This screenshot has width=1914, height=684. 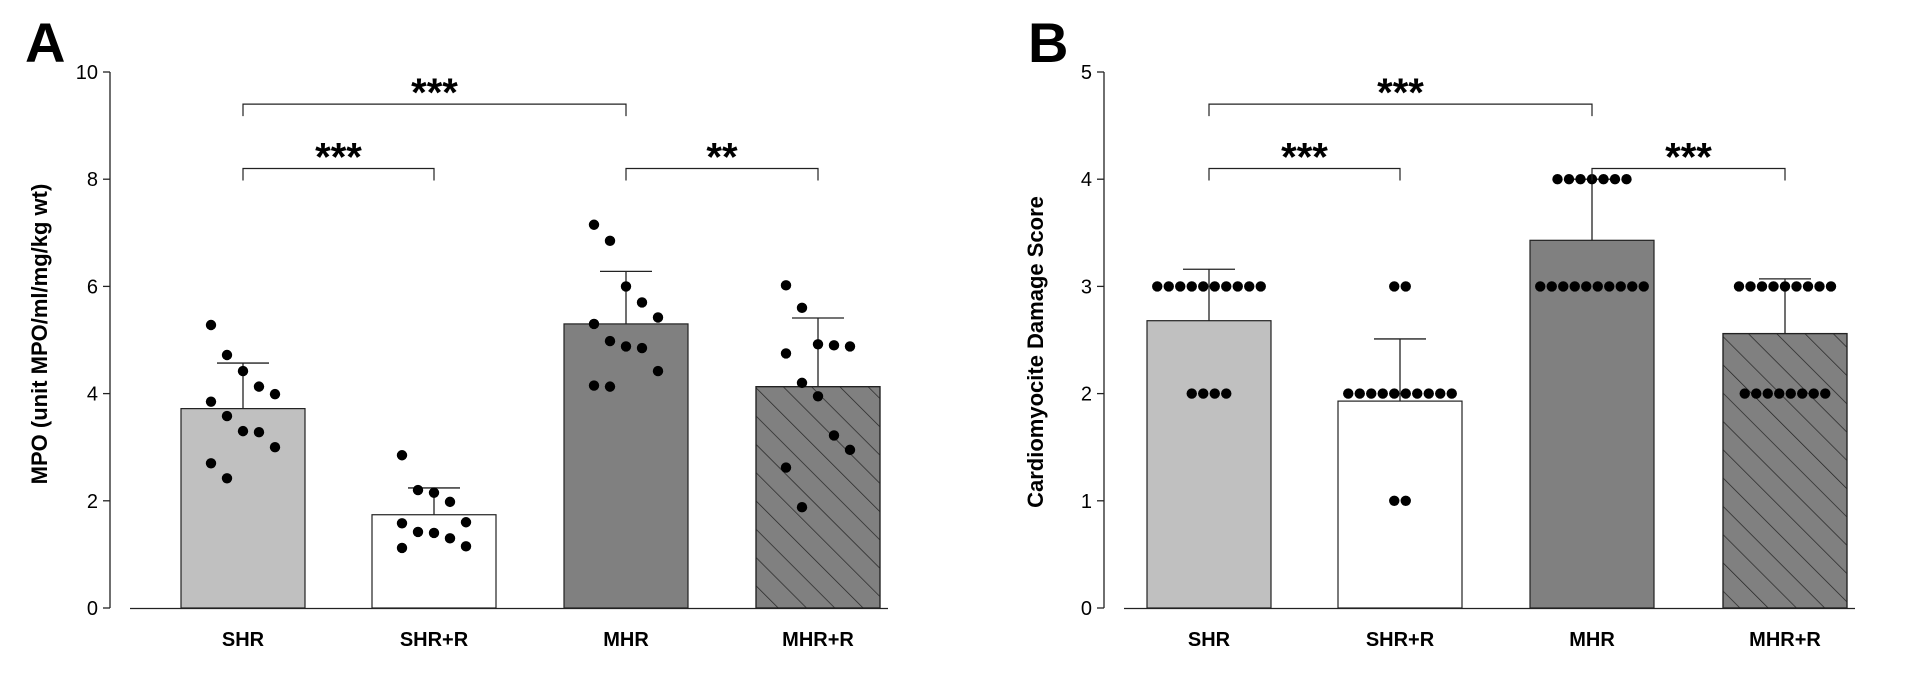 What do you see at coordinates (1592, 640) in the screenshot?
I see `panel-b-category-label-3: MHR` at bounding box center [1592, 640].